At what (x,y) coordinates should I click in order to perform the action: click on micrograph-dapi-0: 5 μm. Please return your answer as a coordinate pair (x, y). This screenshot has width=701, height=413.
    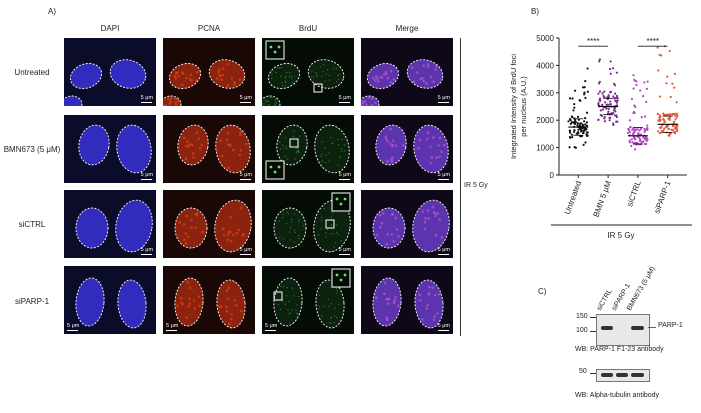
    Looking at the image, I should click on (110, 72).